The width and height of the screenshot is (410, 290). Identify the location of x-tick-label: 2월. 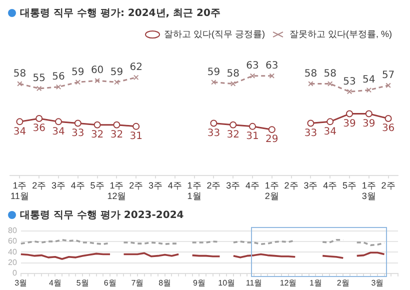
(343, 283).